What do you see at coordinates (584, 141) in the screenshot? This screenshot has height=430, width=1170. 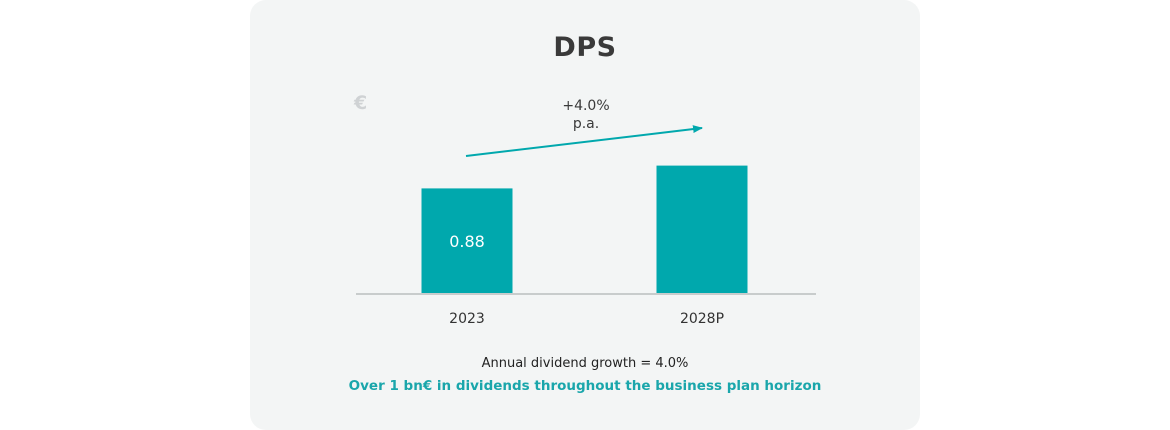 I see `growth-arrow` at bounding box center [584, 141].